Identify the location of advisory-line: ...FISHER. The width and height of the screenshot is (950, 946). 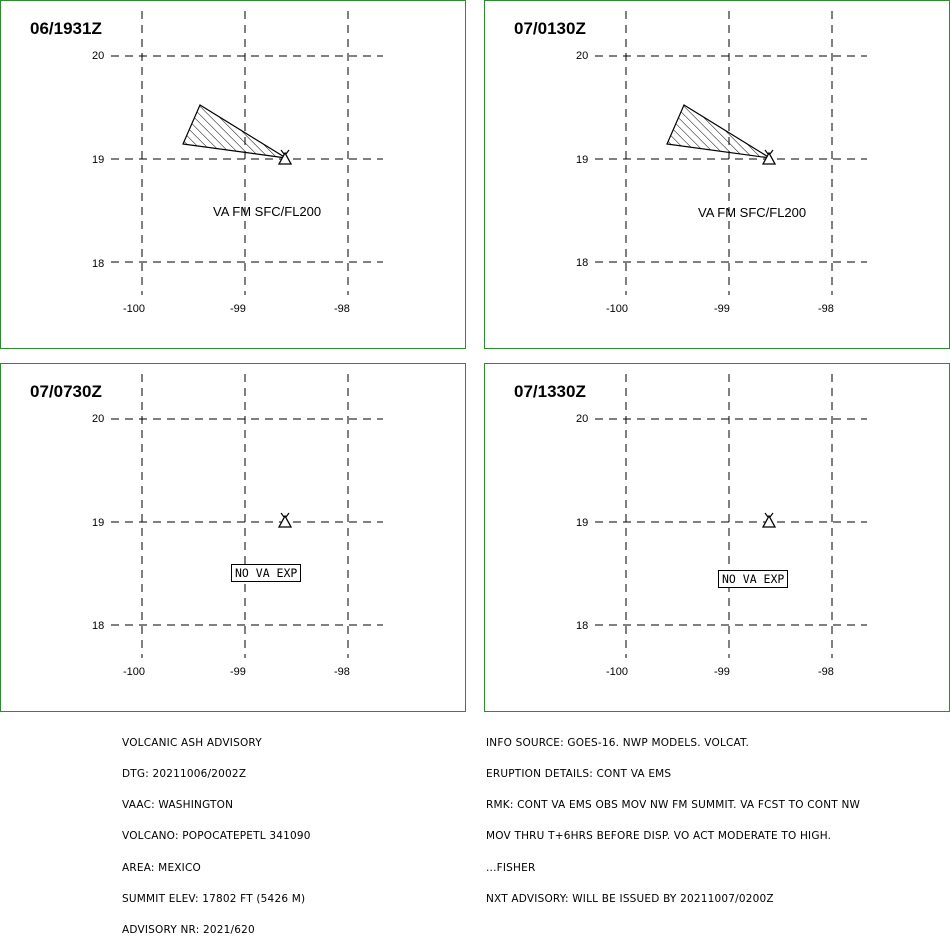
(511, 867).